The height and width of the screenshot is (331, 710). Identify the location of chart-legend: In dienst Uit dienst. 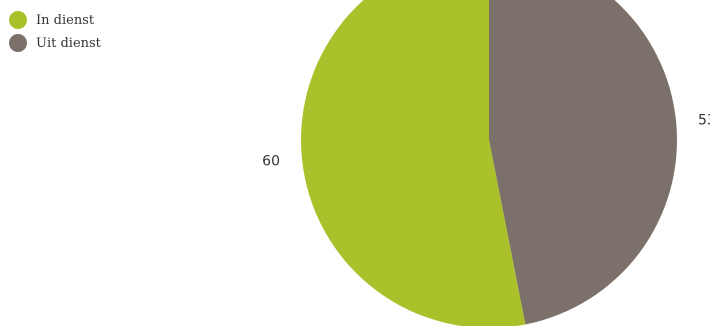
(55, 33).